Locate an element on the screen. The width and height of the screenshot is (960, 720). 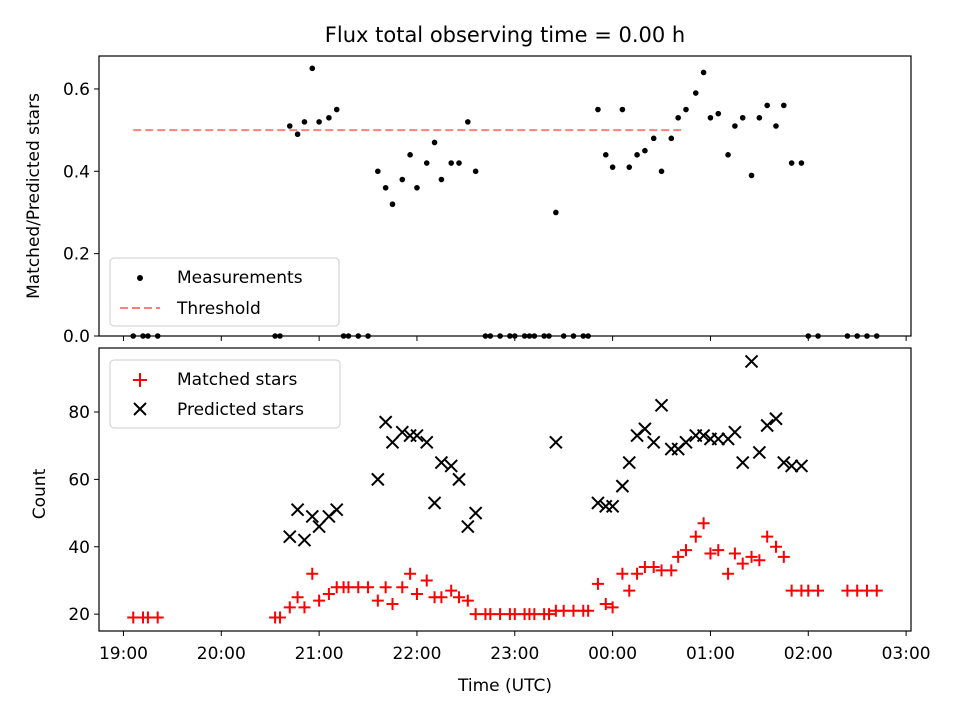
top-y-ticks: 0.0 0.2 0.4 0.6 is located at coordinates (81, 213).